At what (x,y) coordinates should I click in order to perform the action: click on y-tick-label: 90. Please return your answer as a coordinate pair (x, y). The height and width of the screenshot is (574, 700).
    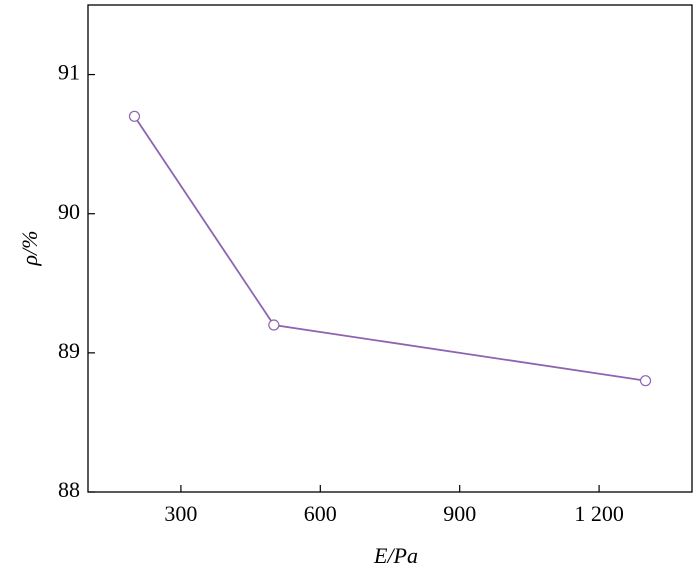
    Looking at the image, I should click on (69, 211).